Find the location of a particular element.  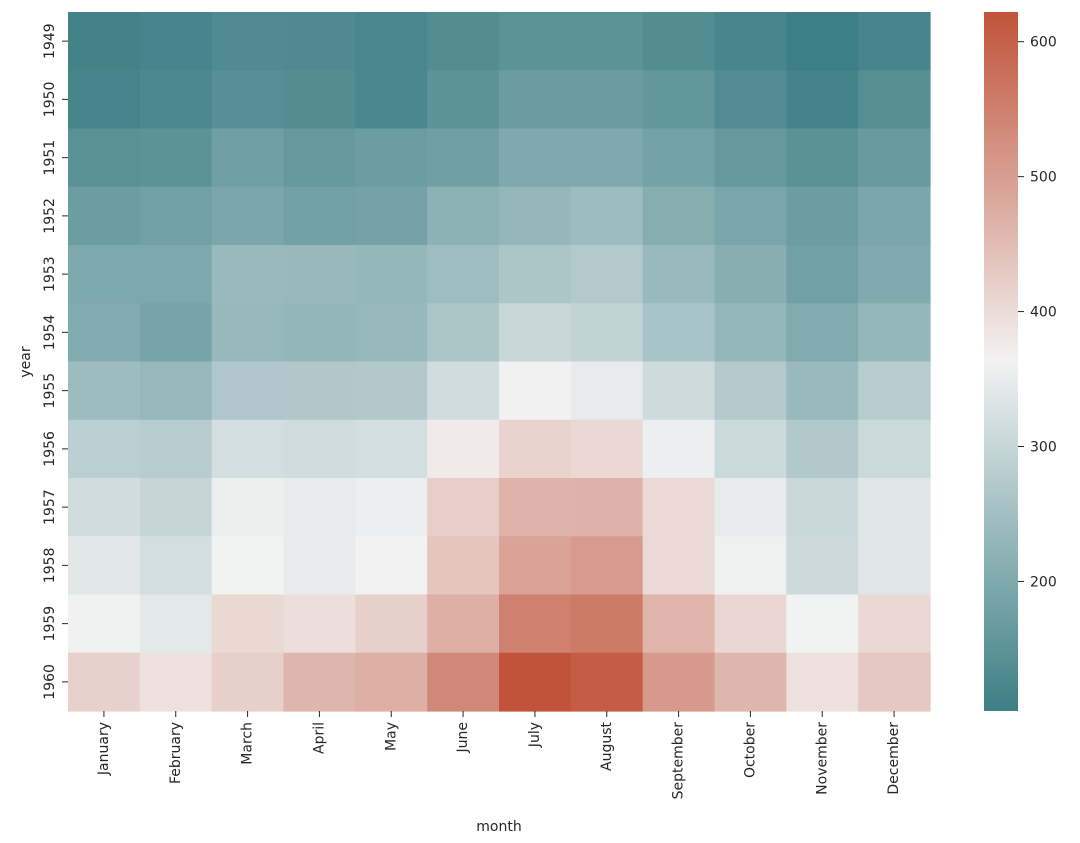

y-tick-label: 1957 is located at coordinates (50, 507).